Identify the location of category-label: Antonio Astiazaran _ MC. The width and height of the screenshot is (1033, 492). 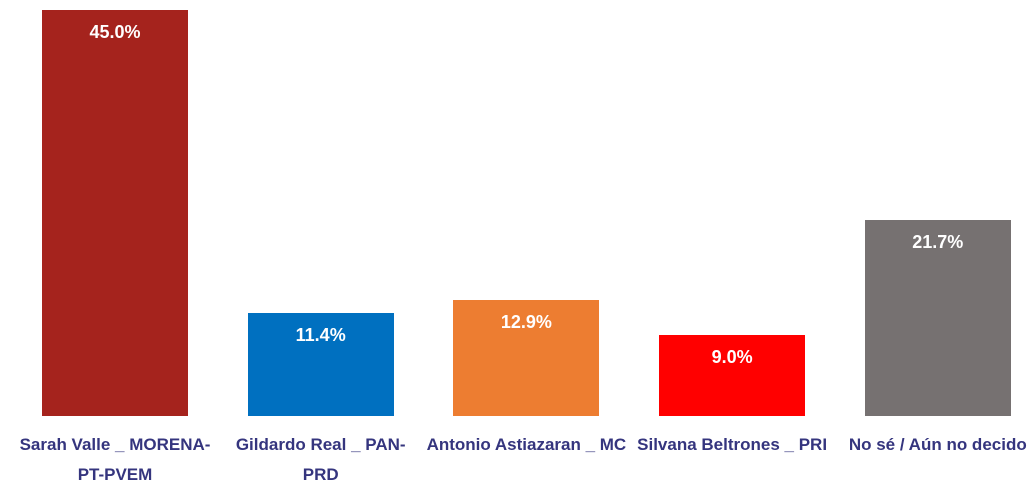
(526, 444).